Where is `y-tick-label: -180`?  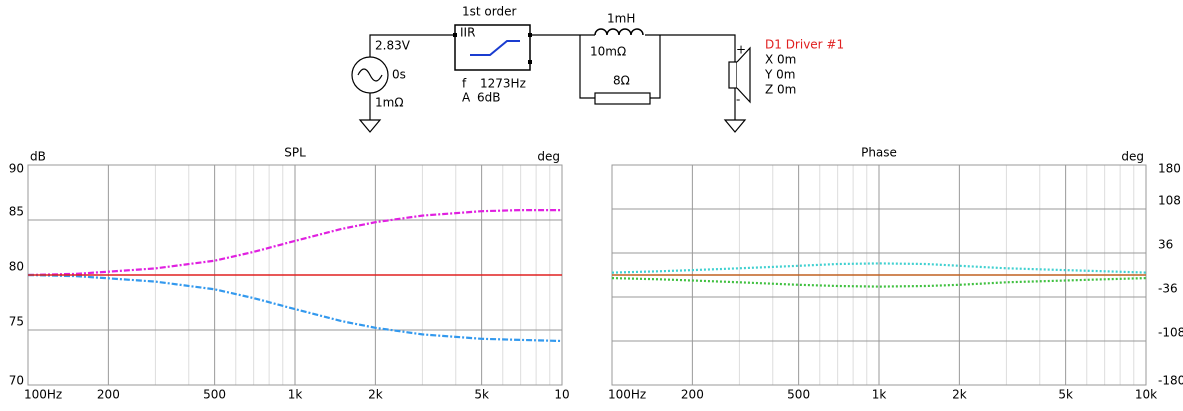
y-tick-label: -180 is located at coordinates (1170, 381).